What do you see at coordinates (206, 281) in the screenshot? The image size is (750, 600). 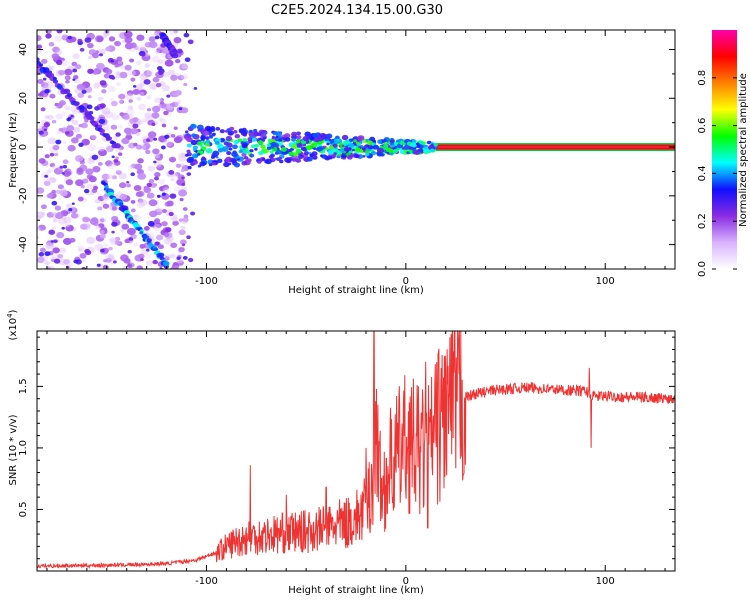 I see `x-tick-label: -100` at bounding box center [206, 281].